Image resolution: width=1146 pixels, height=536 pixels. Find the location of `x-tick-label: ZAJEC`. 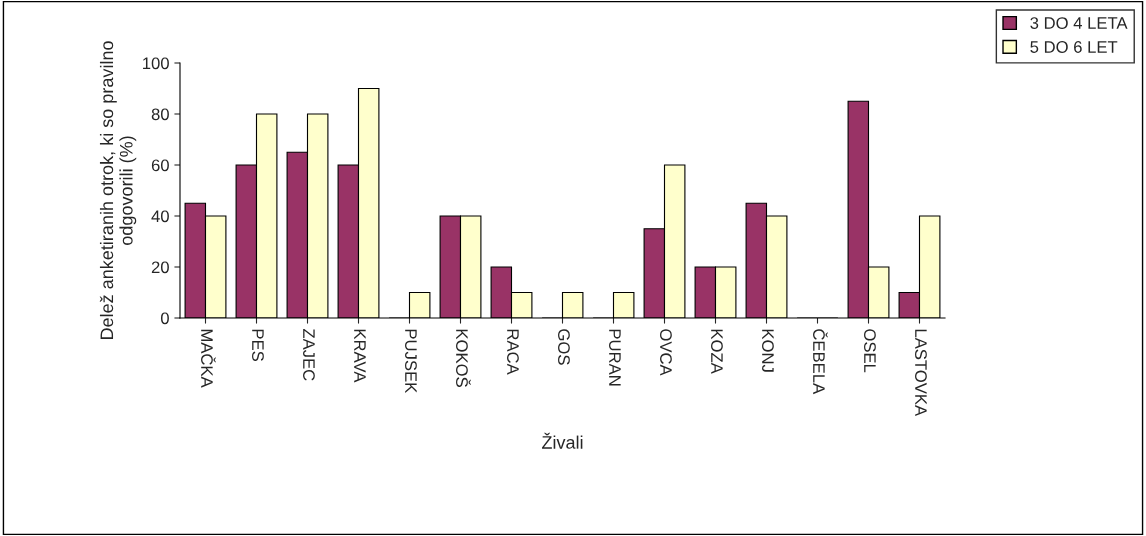

x-tick-label: ZAJEC is located at coordinates (309, 354).